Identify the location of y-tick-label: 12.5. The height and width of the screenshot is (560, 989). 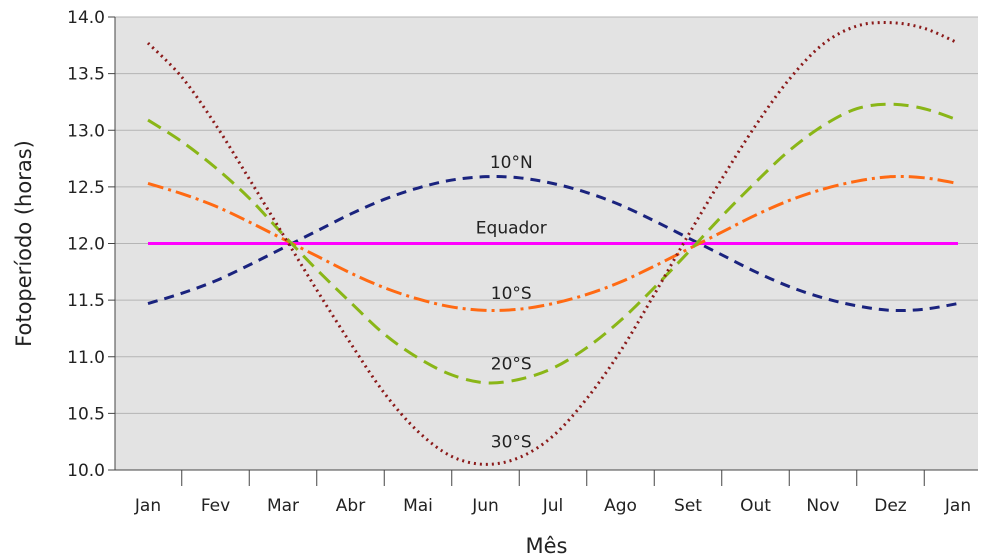
(86, 188).